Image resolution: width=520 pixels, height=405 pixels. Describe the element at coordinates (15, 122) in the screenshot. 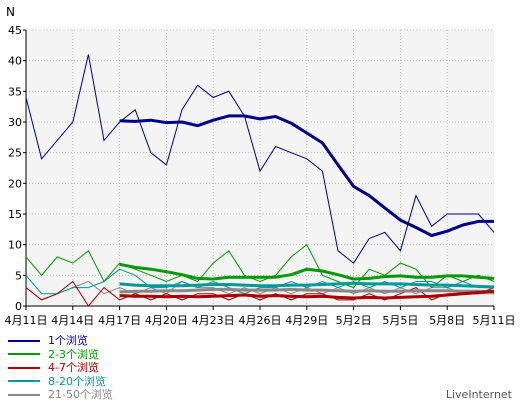

I see `y-tick-label: 30` at that location.